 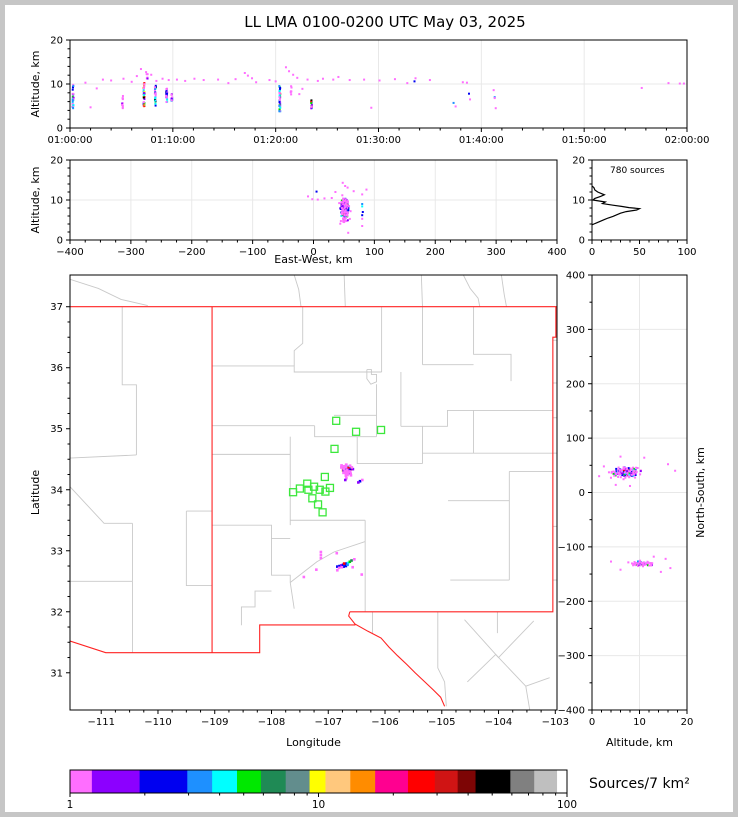 What do you see at coordinates (639, 252) in the screenshot?
I see `tick-label: 50` at bounding box center [639, 252].